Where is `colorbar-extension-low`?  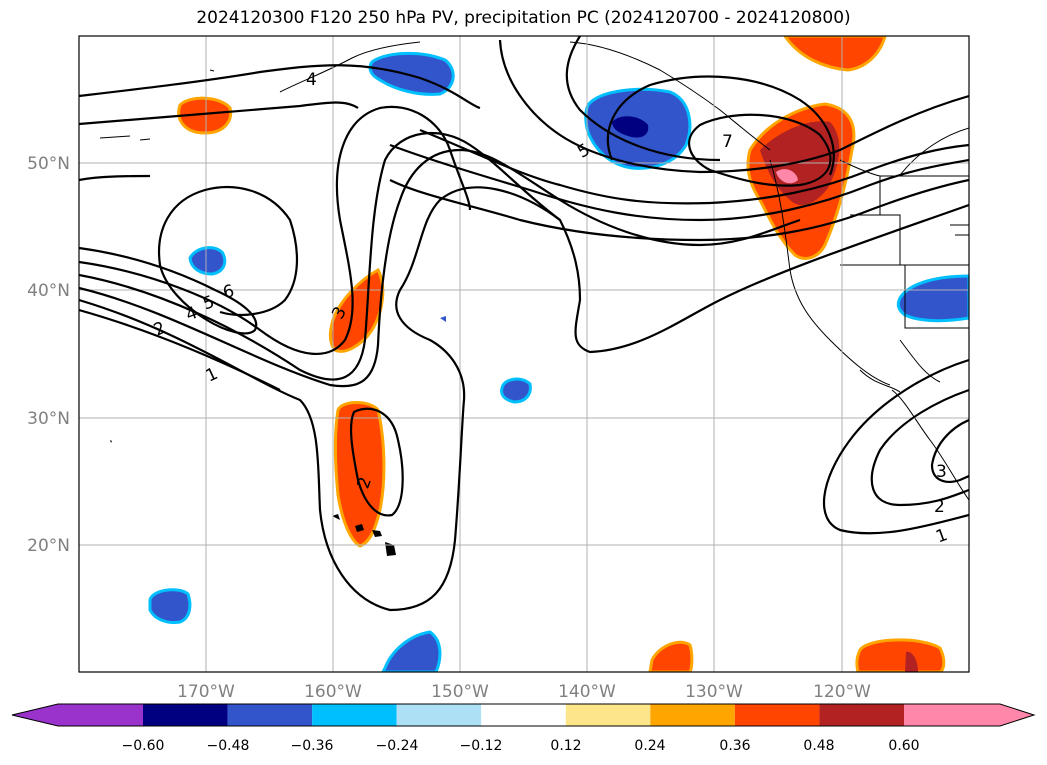
colorbar-extension-low is located at coordinates (35, 715).